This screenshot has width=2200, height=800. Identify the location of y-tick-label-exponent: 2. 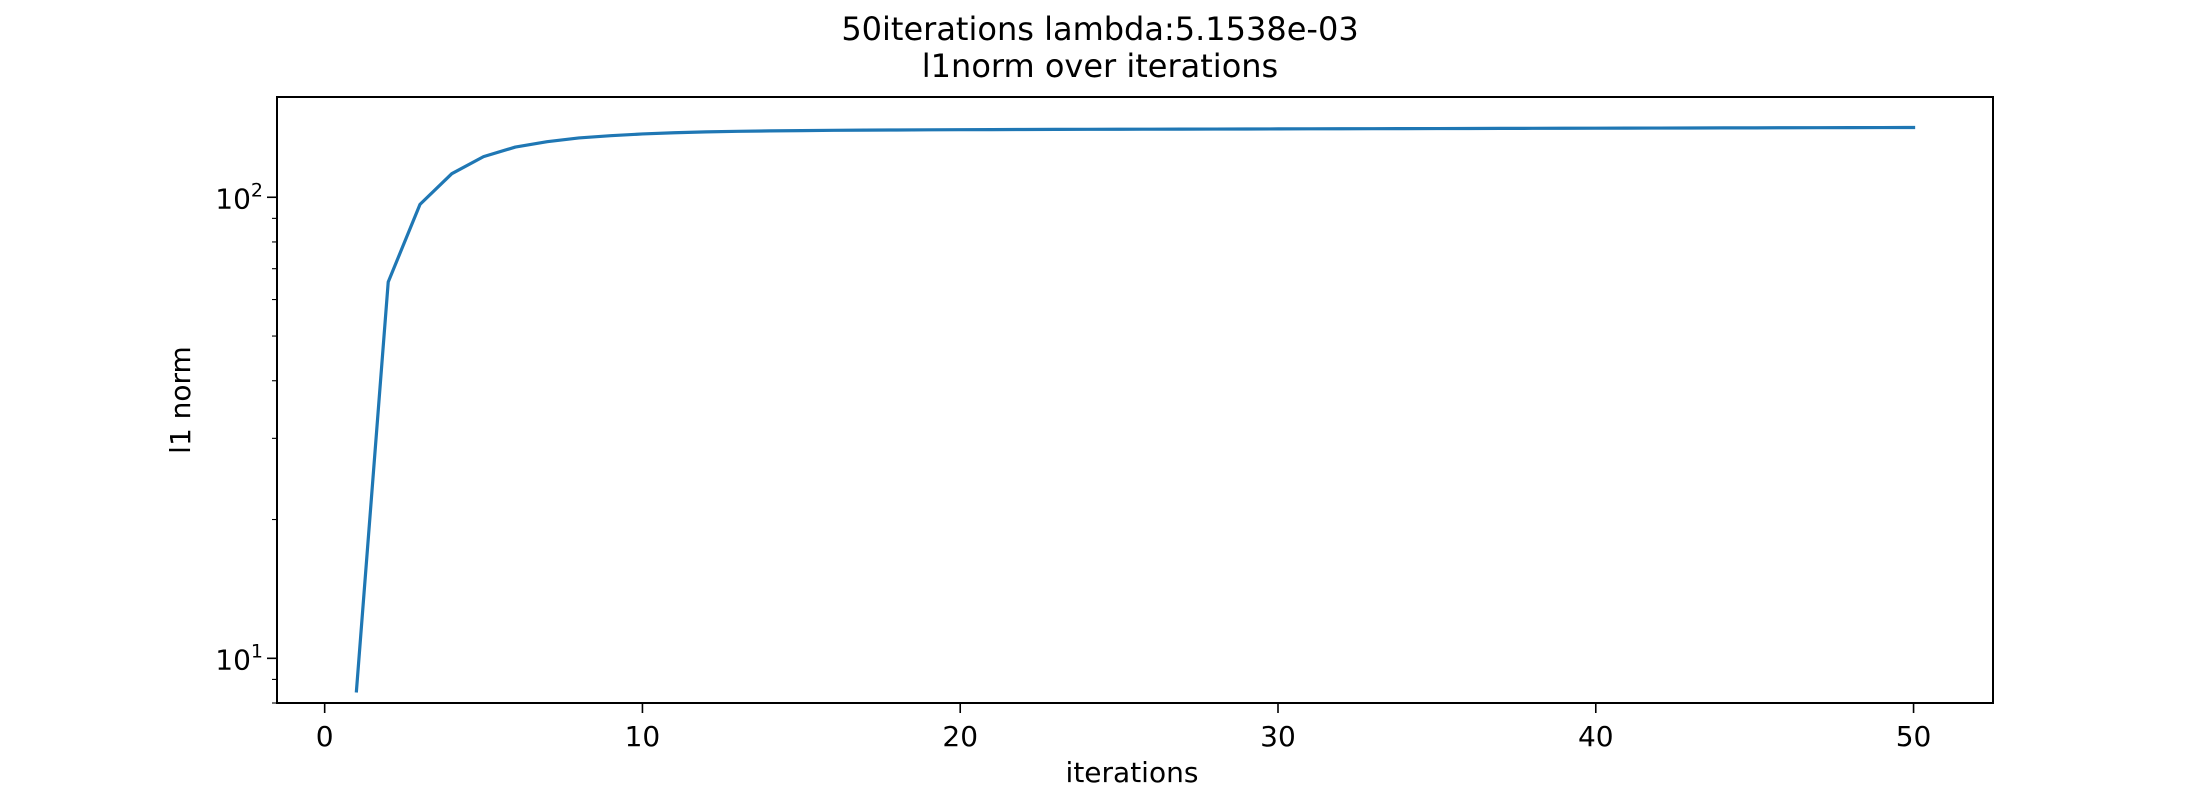
(257, 190).